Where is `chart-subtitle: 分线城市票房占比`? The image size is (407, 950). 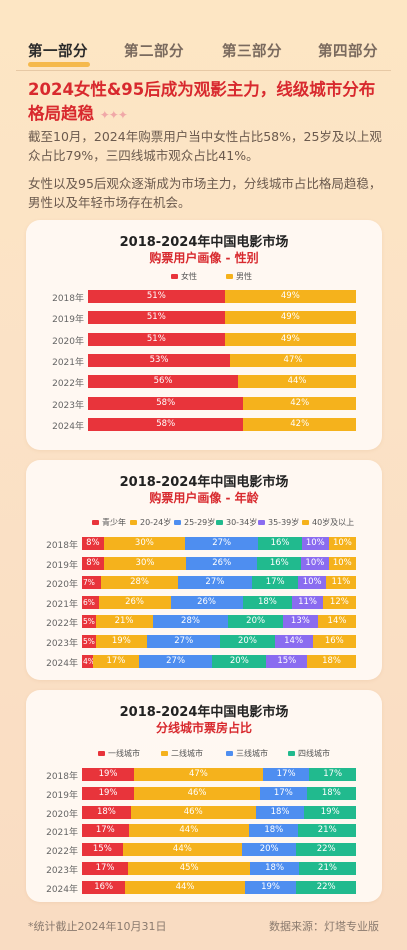 chart-subtitle: 分线城市票房占比 is located at coordinates (203, 728).